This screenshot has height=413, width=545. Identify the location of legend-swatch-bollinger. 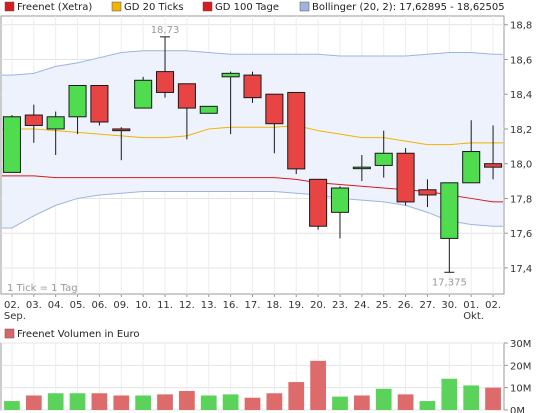
(304, 6).